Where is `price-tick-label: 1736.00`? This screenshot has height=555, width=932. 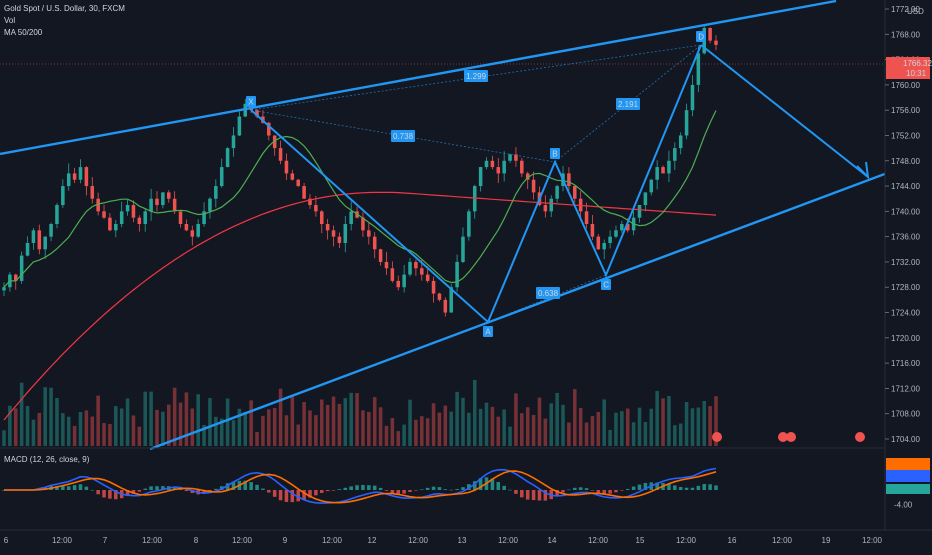
price-tick-label: 1736.00 is located at coordinates (905, 237).